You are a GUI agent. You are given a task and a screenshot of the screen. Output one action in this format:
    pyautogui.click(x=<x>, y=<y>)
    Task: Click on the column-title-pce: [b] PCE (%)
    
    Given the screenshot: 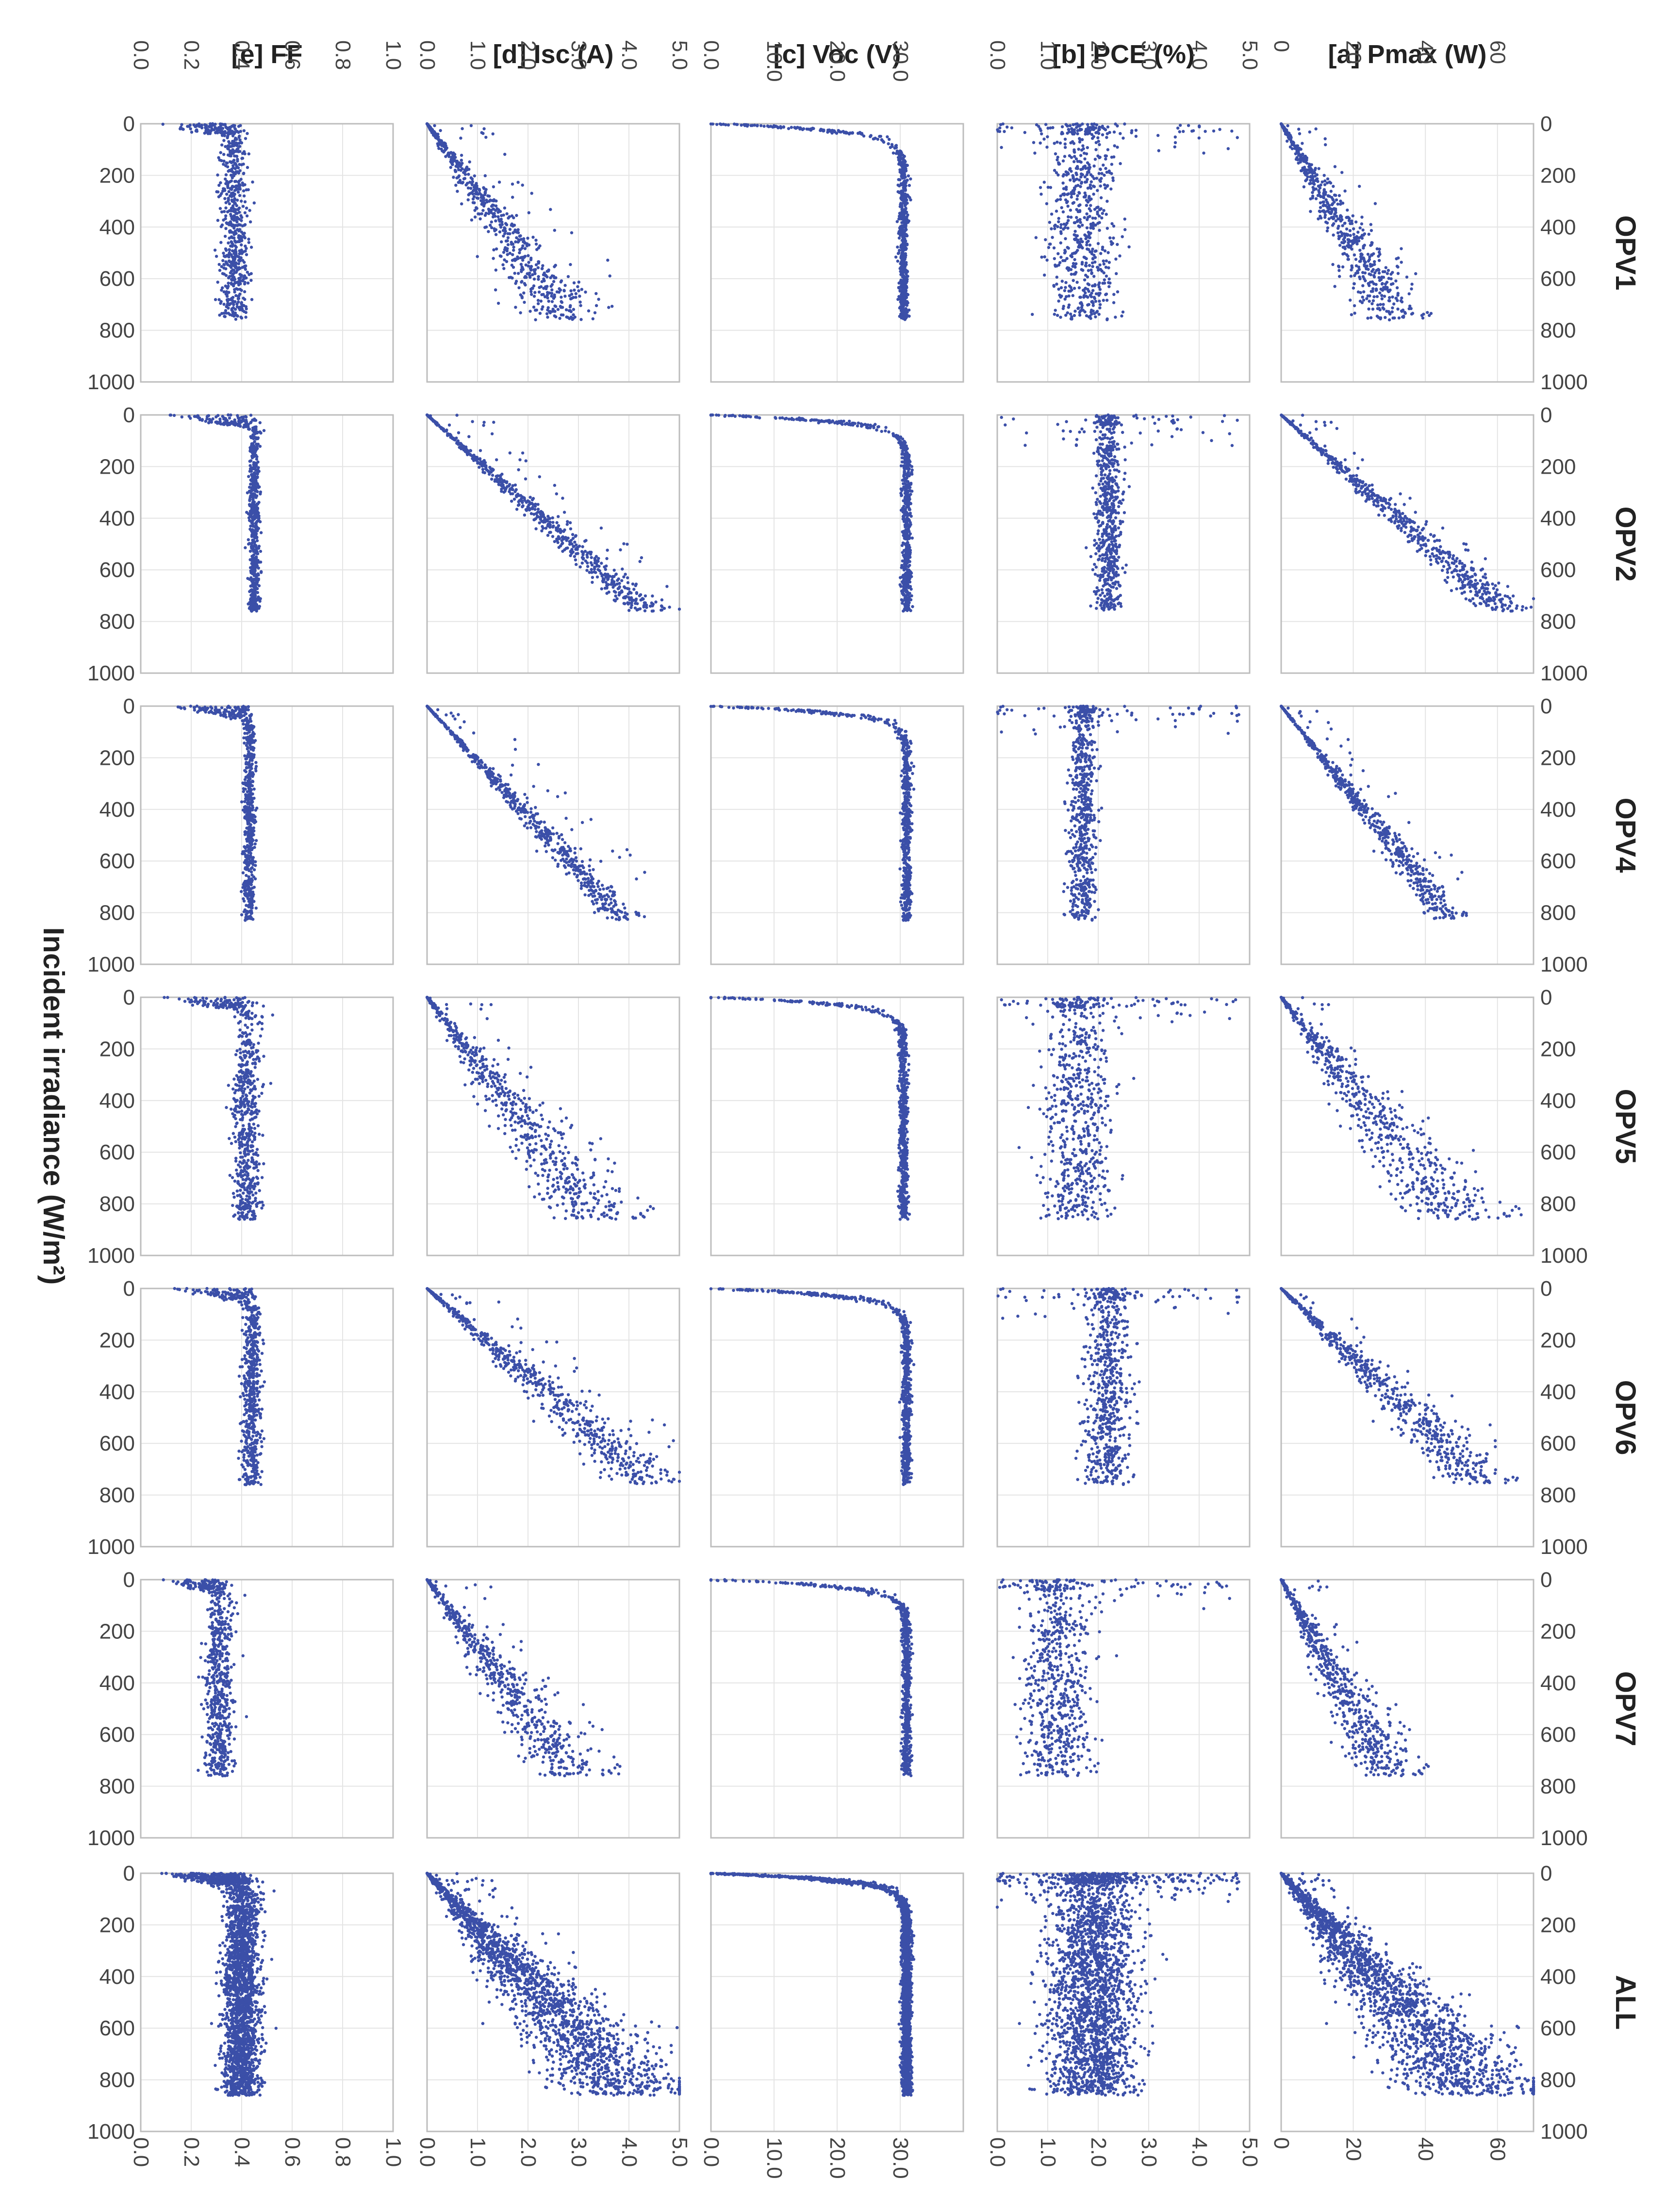 What is the action you would take?
    pyautogui.click(x=1124, y=54)
    